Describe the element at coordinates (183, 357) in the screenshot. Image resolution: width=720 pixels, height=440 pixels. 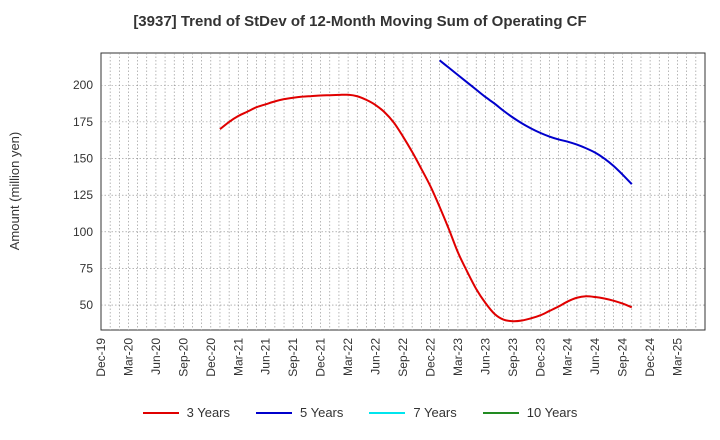
I see `x-tick-label: Sep-20` at that location.